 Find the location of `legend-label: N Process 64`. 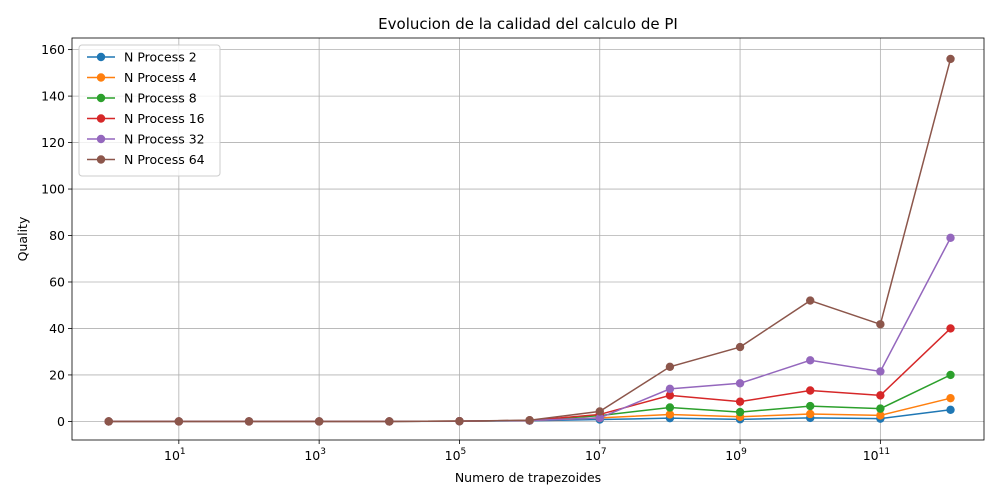

legend-label: N Process 64 is located at coordinates (164, 159).